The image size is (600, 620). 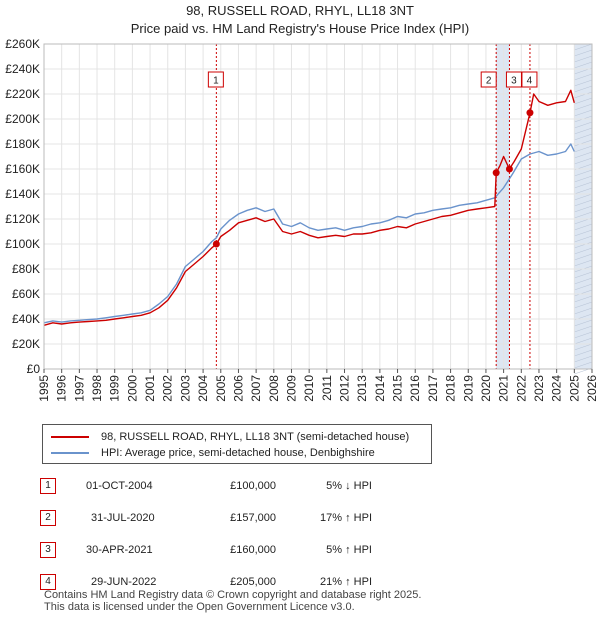 I want to click on x-tick-label: 2021, so click(x=504, y=388).